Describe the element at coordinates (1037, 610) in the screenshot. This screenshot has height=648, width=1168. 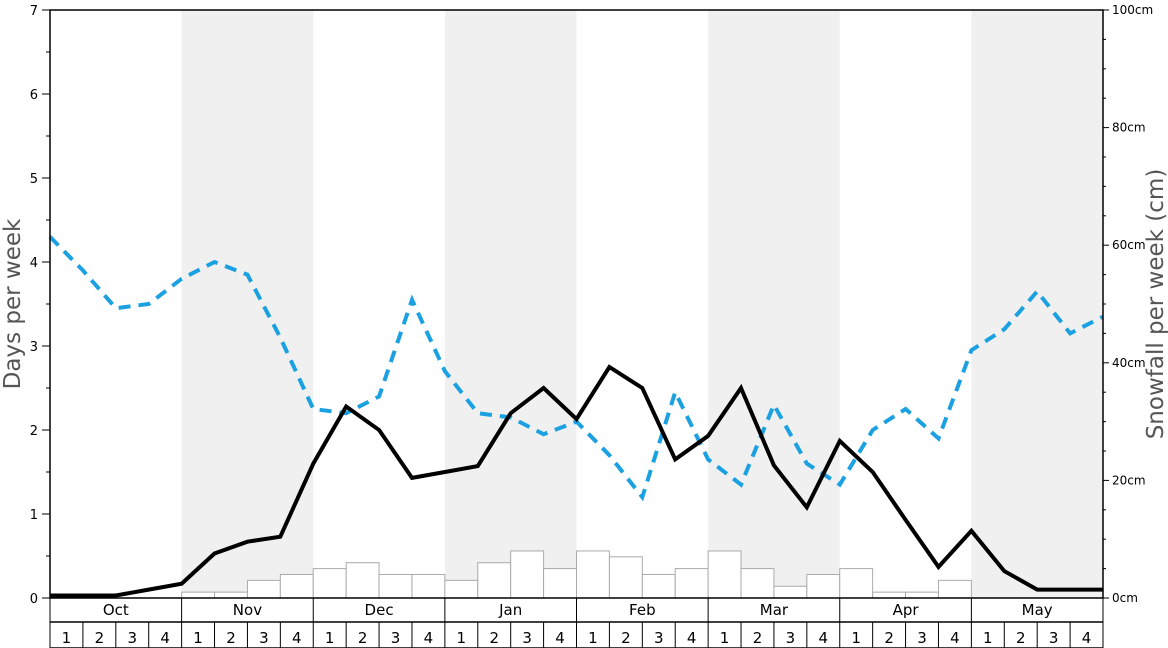
I see `month-label: May` at that location.